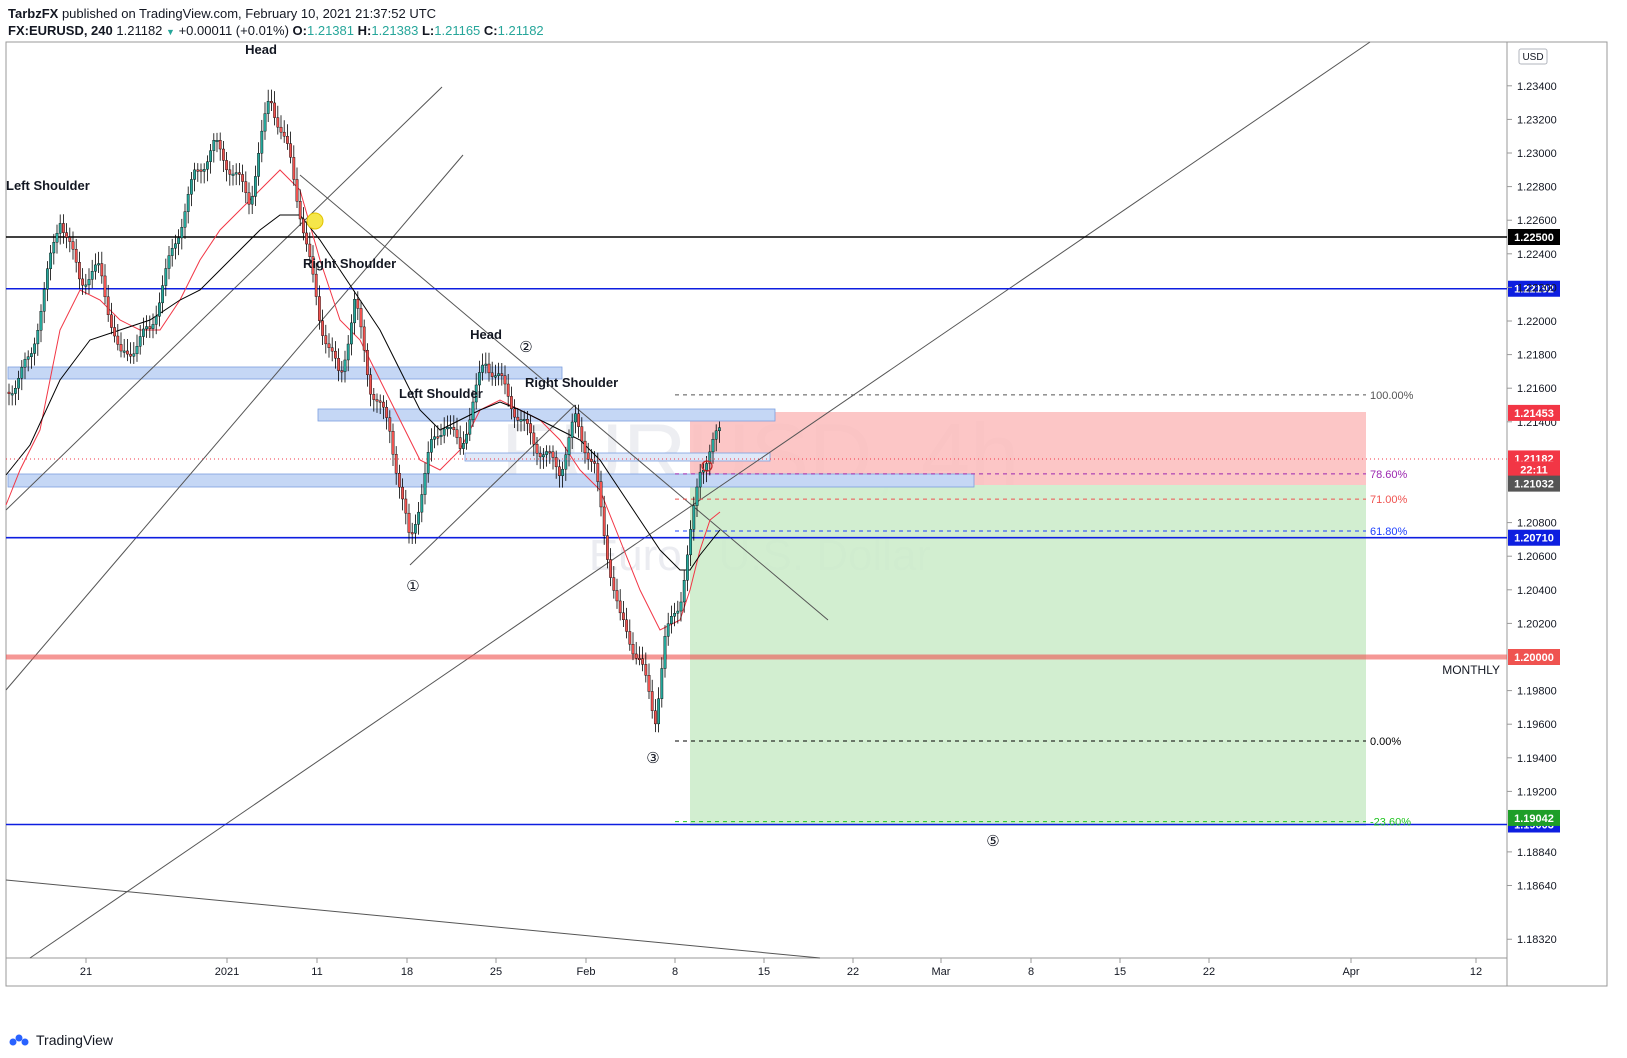 The image size is (1627, 1058). What do you see at coordinates (412, 586) in the screenshot?
I see `wave-label-1: ①` at bounding box center [412, 586].